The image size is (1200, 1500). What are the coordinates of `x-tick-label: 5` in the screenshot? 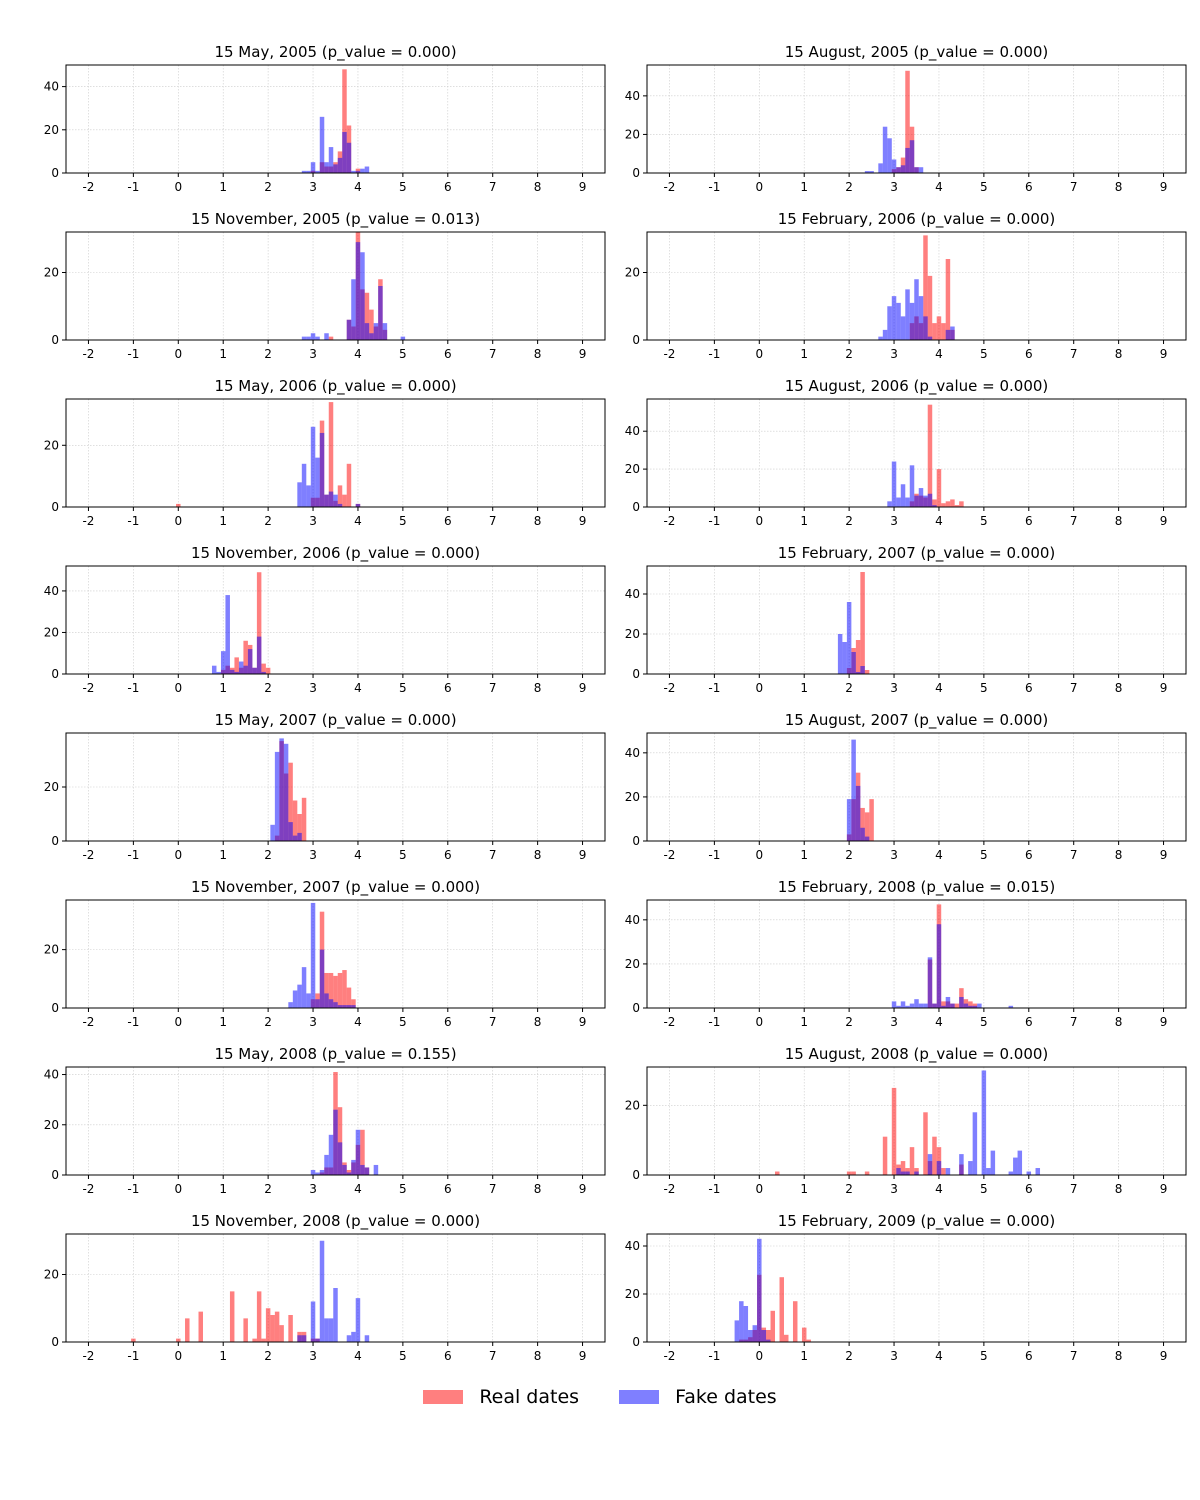 It's located at (984, 1189).